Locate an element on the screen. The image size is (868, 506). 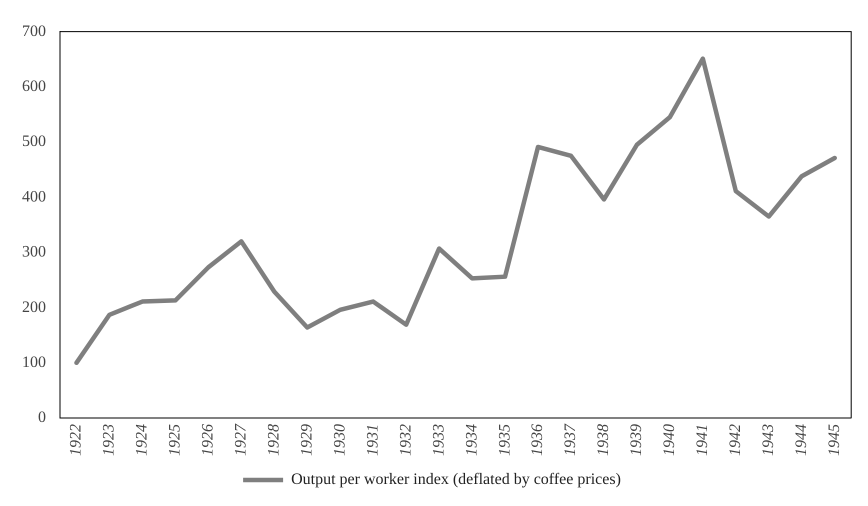
x-tick-label: 1944 is located at coordinates (801, 440).